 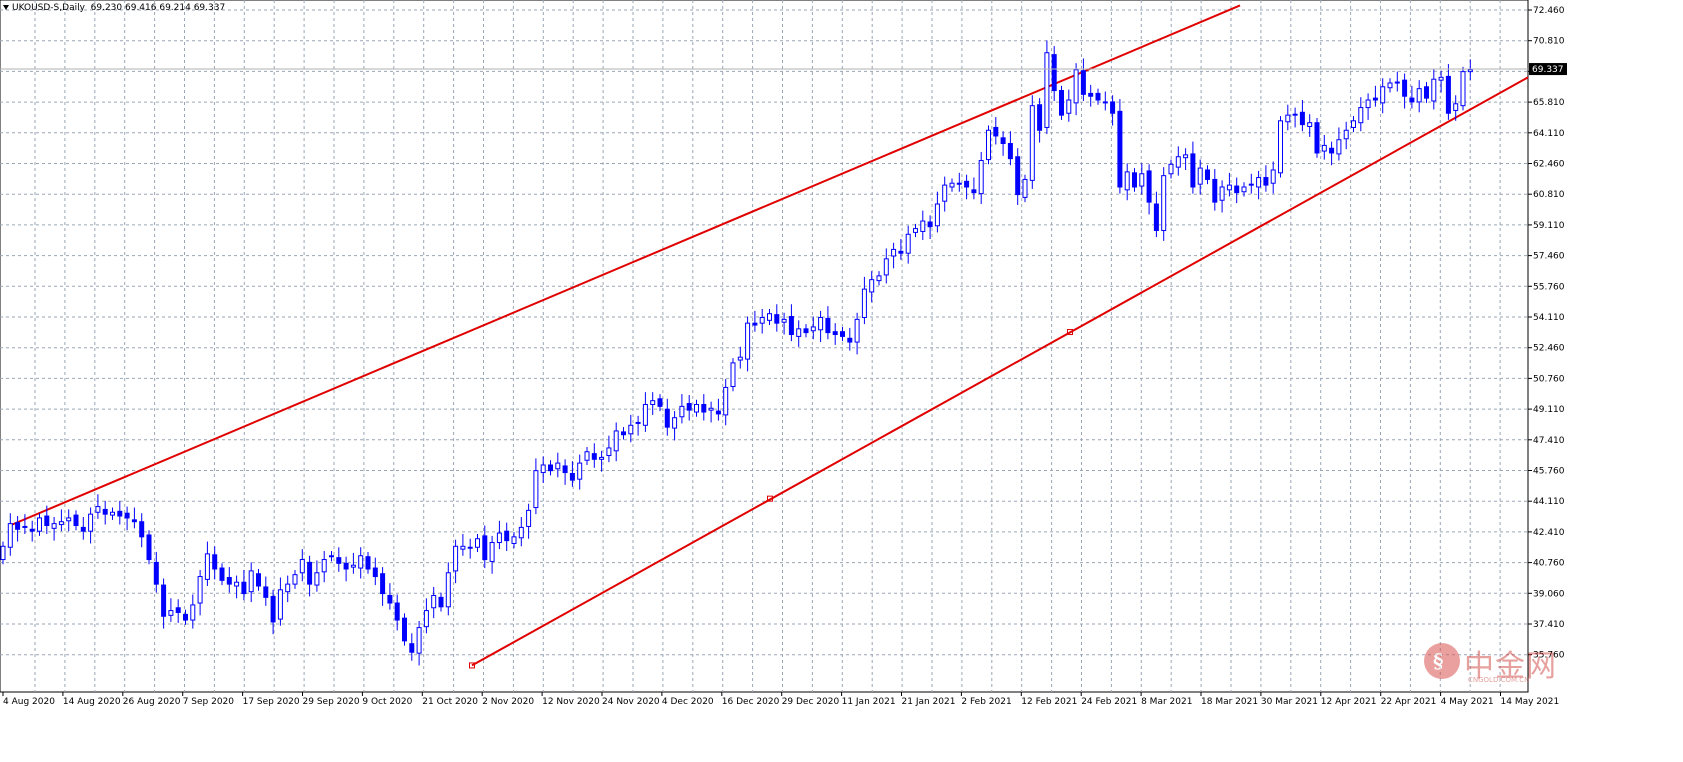 What do you see at coordinates (1109, 702) in the screenshot?
I see `x-tick-label: 24 Feb 2021` at bounding box center [1109, 702].